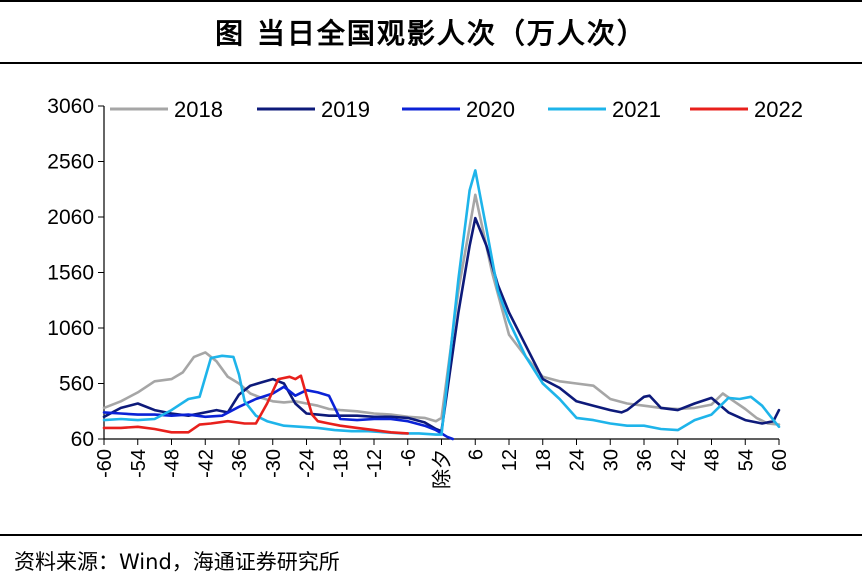  Describe the element at coordinates (746, 460) in the screenshot. I see `x-tick-label: 54` at that location.